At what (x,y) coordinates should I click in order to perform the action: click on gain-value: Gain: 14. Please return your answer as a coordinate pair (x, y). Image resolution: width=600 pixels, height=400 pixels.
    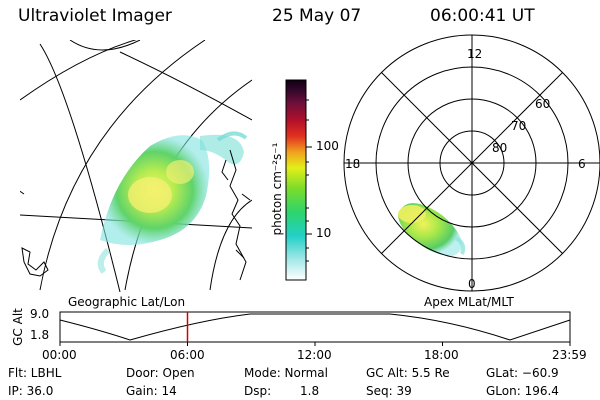
    Looking at the image, I should click on (151, 391).